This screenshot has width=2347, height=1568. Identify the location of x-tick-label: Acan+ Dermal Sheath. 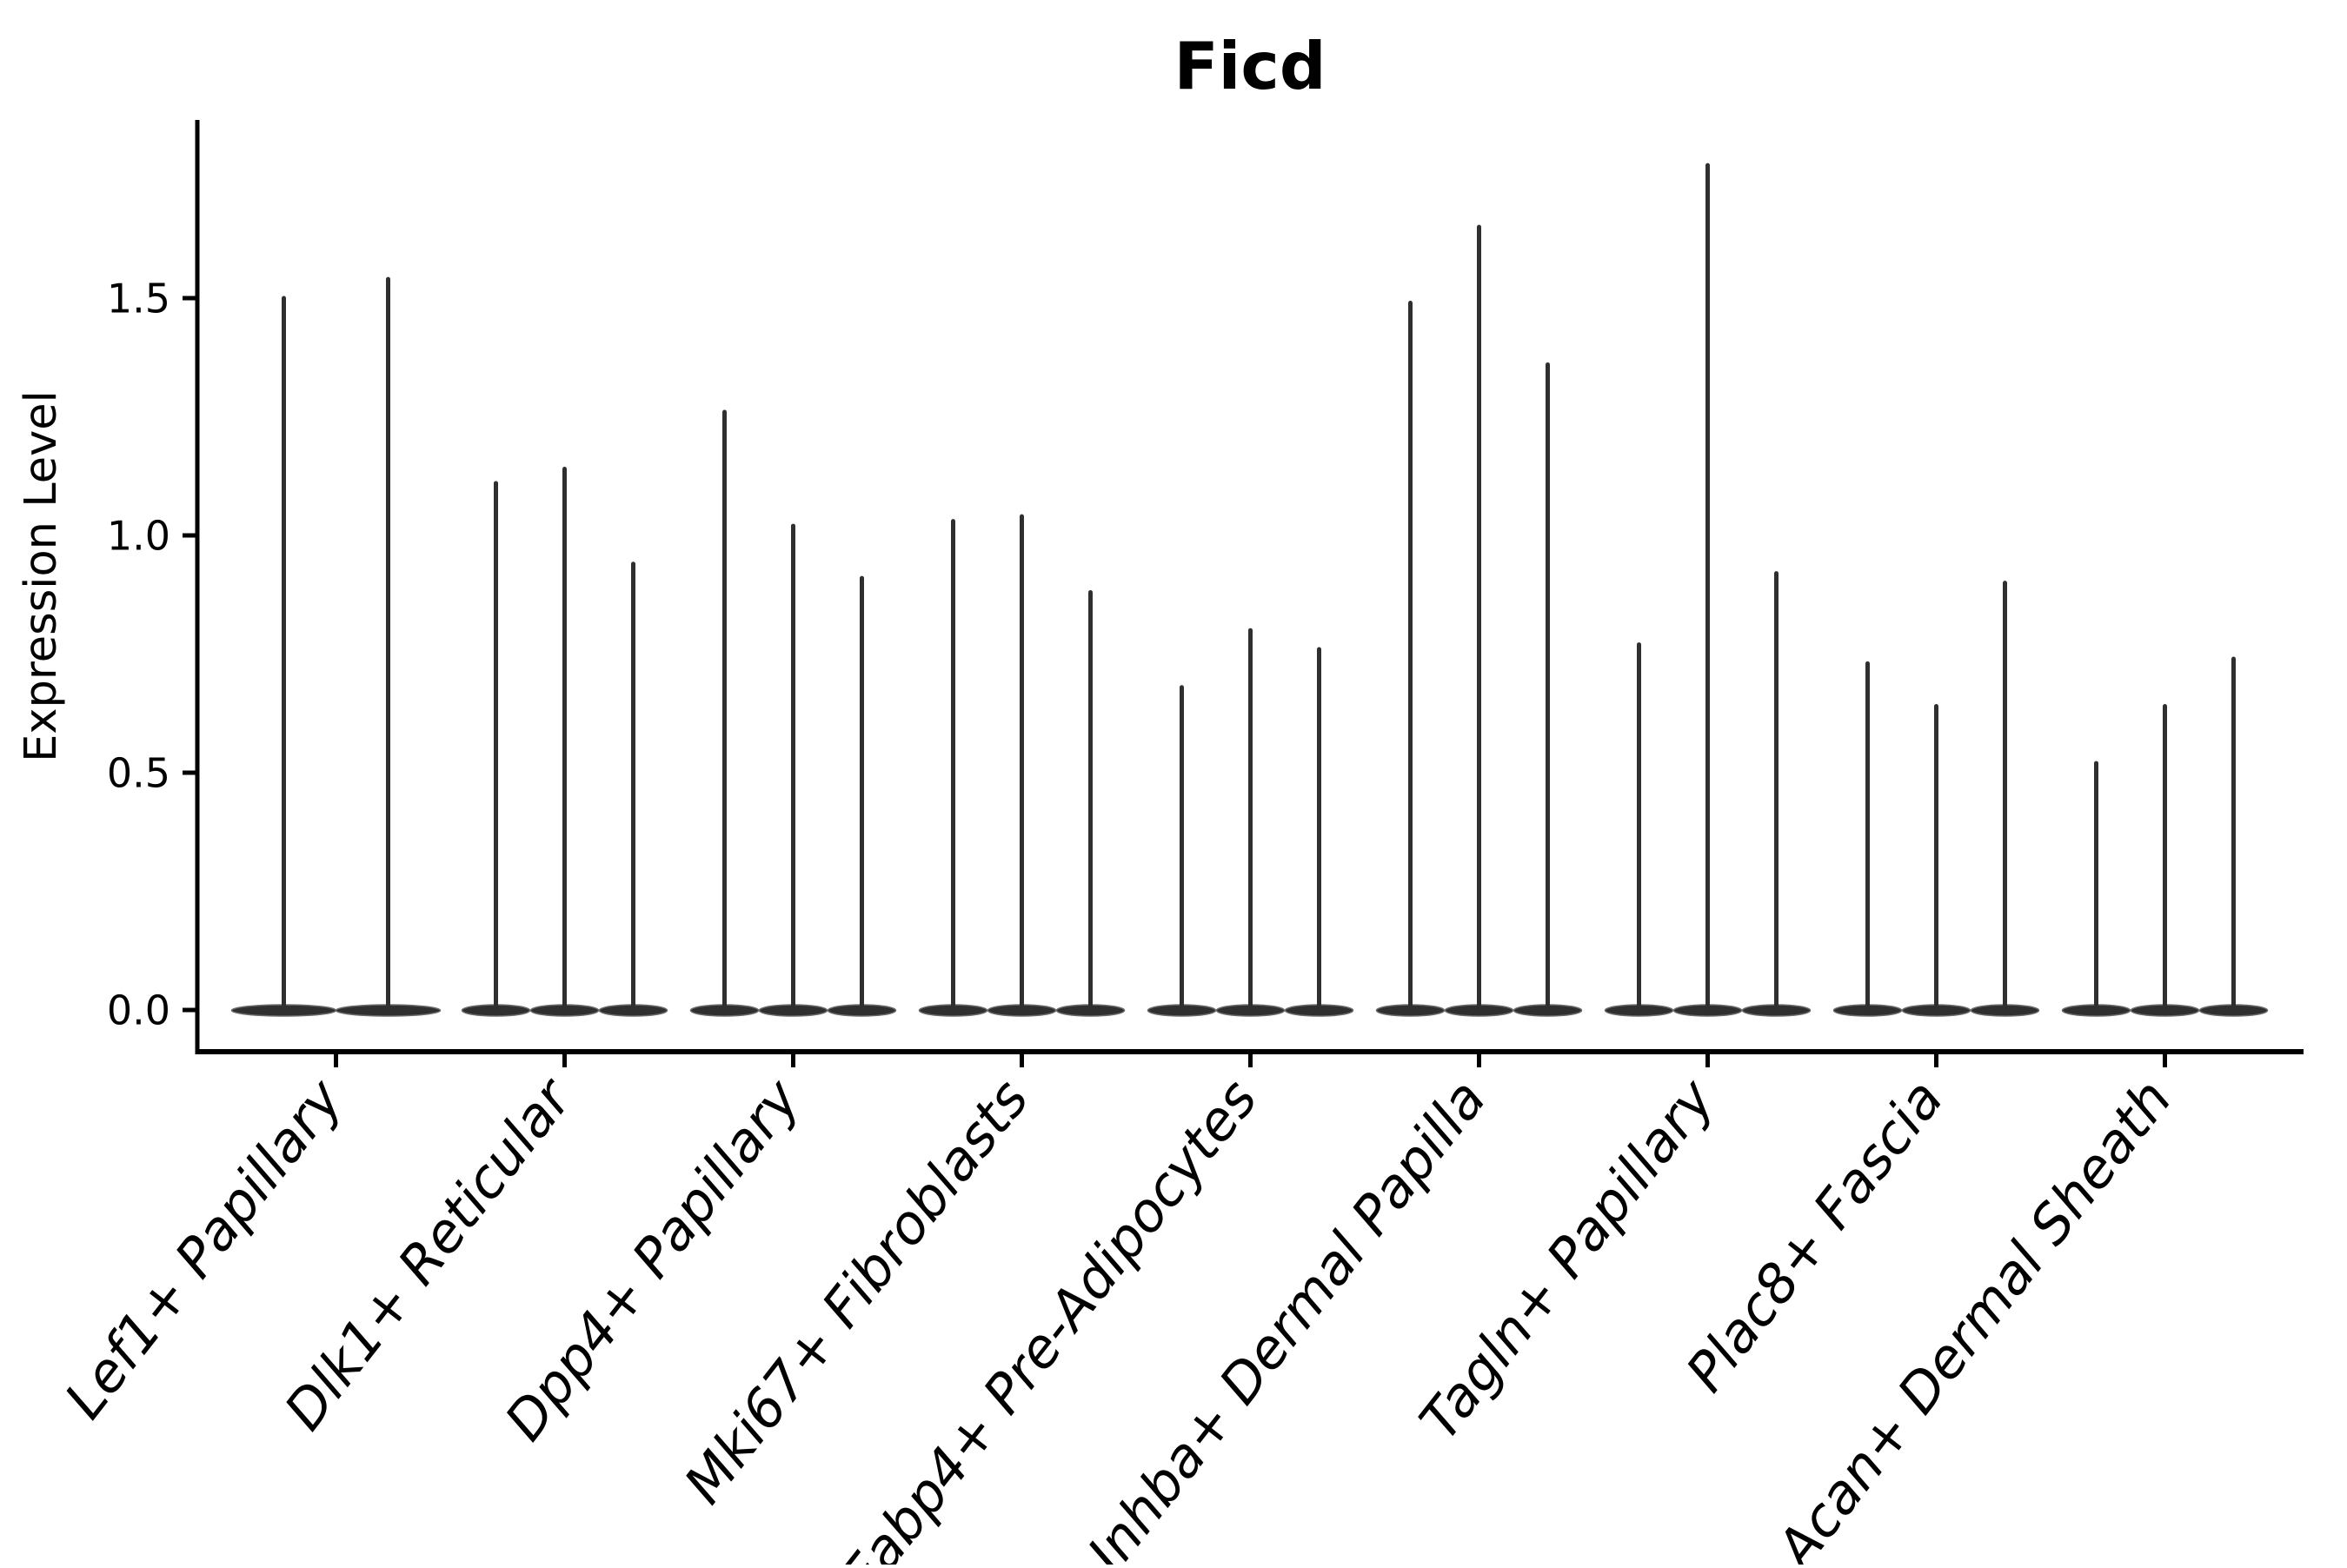
(1973, 1316).